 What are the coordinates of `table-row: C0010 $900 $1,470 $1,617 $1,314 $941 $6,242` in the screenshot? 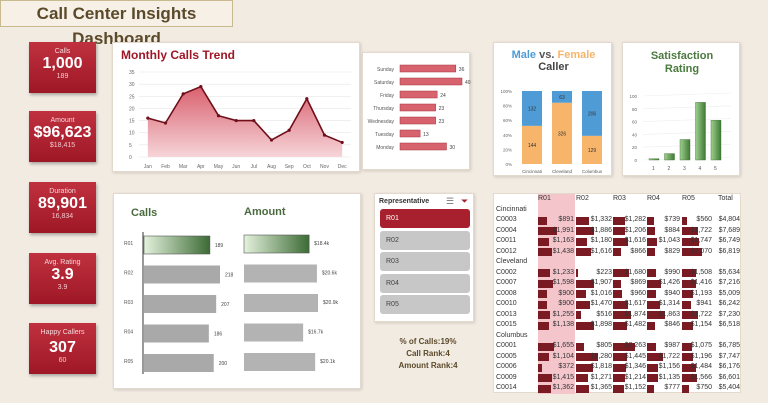 It's located at (618, 304).